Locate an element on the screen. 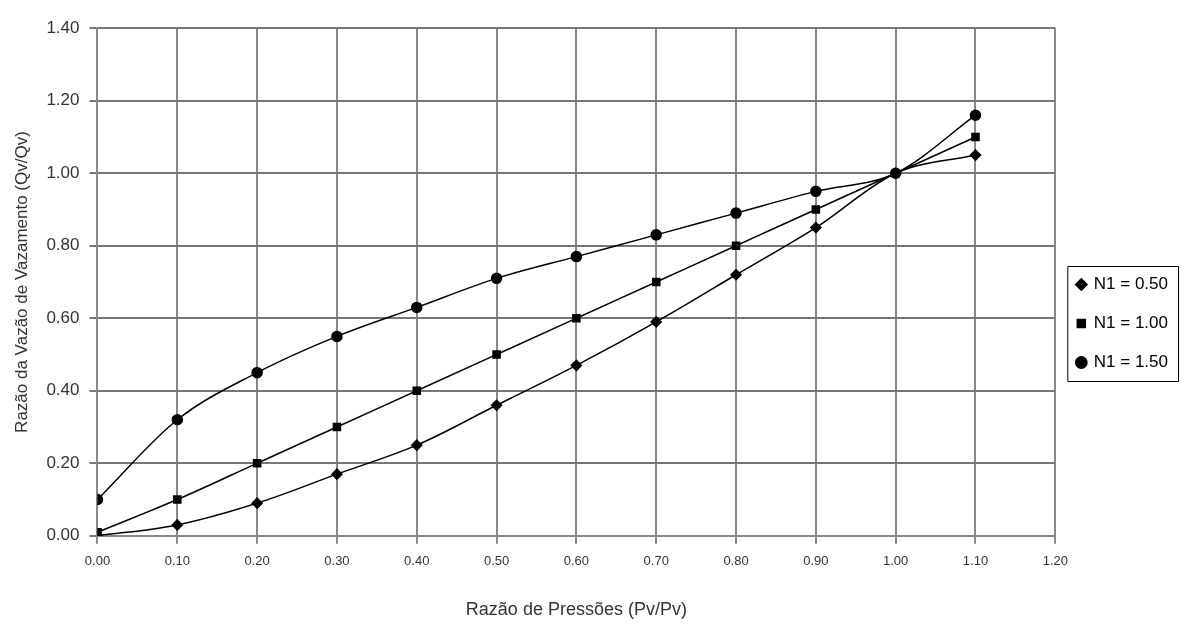  x-tick-label: 0.80 is located at coordinates (736, 561).